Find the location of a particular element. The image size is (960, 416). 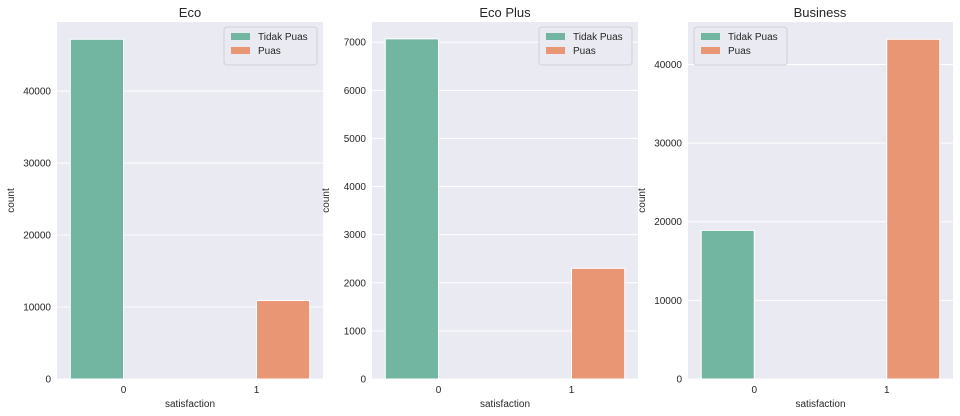

chart-2-title: Eco Plus is located at coordinates (505, 12).